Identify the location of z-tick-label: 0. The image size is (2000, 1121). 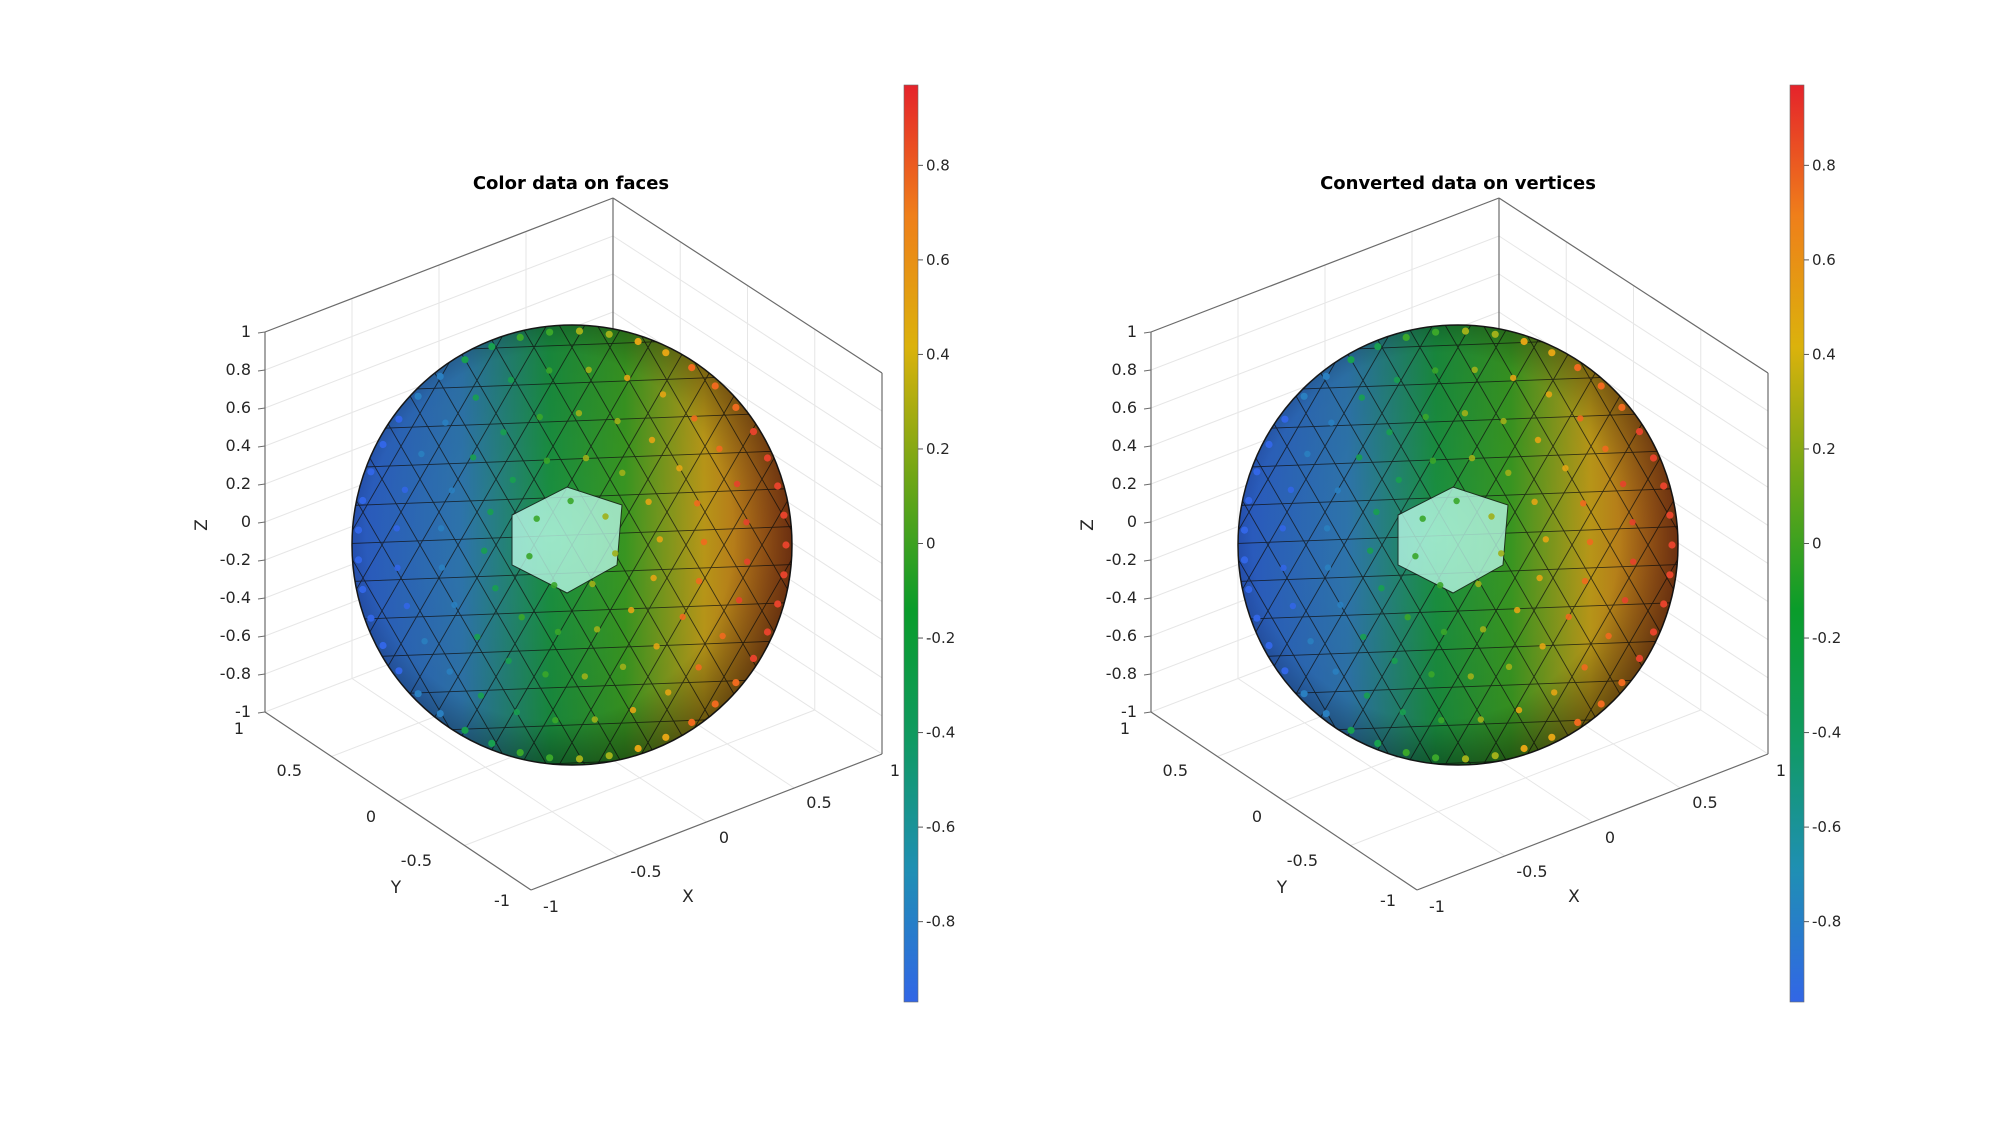
(246, 521).